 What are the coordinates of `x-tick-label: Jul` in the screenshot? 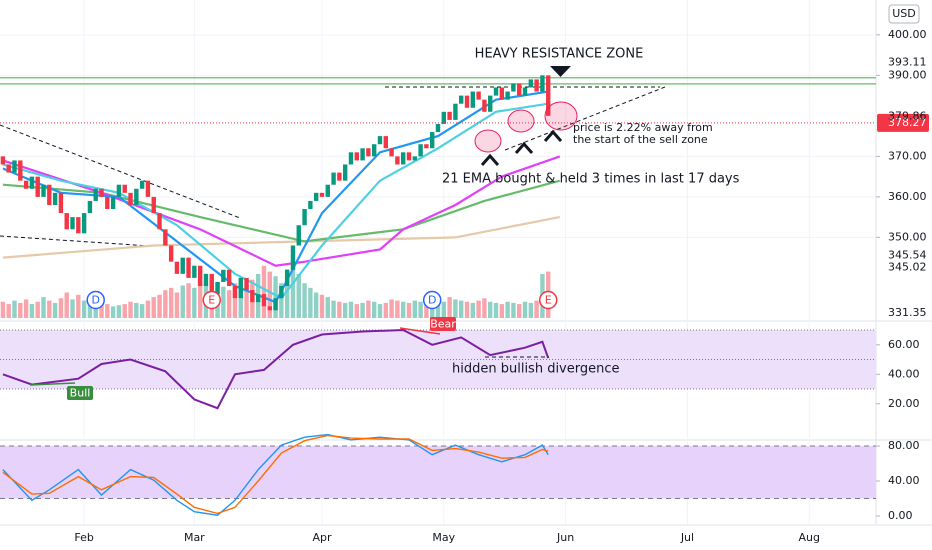 It's located at (687, 537).